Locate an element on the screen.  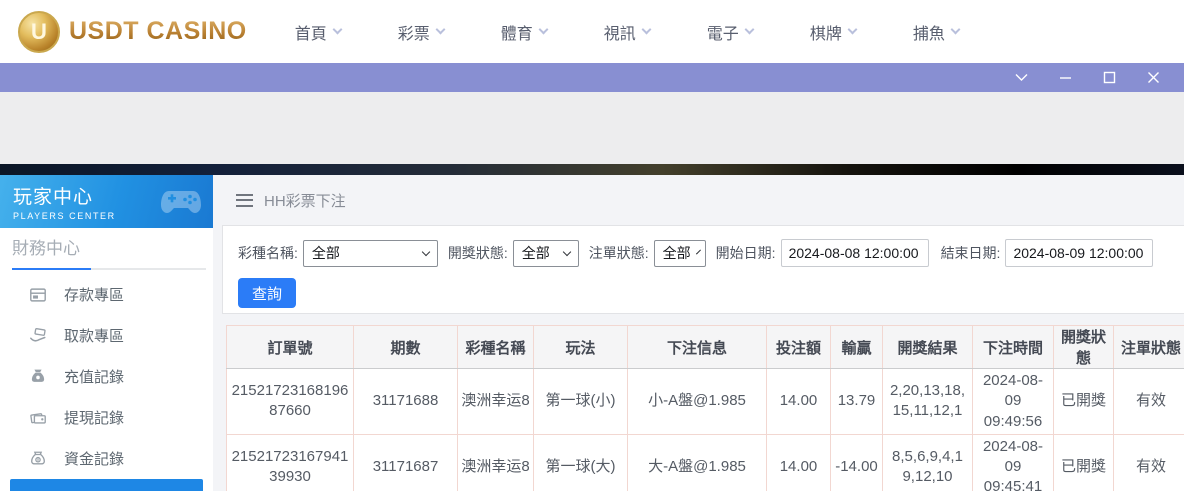
close-icon is located at coordinates (1153, 77).